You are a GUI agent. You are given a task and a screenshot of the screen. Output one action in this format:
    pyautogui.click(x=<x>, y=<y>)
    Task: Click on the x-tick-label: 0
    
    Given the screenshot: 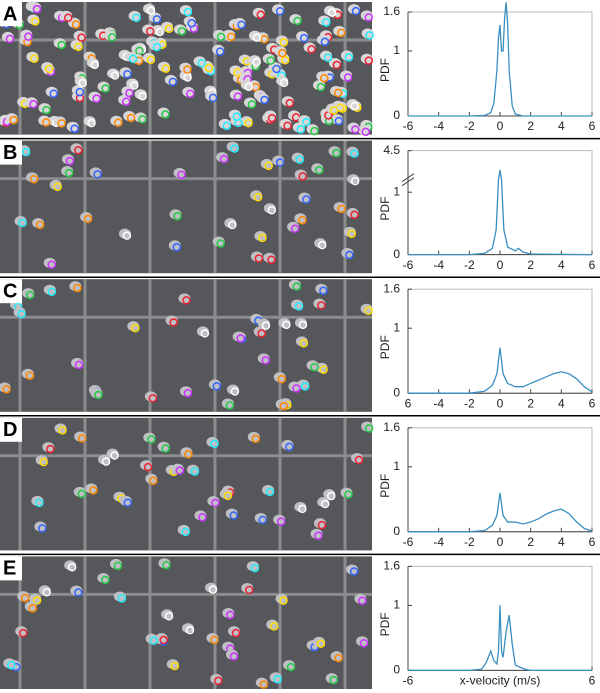 What is the action you would take?
    pyautogui.click(x=500, y=126)
    